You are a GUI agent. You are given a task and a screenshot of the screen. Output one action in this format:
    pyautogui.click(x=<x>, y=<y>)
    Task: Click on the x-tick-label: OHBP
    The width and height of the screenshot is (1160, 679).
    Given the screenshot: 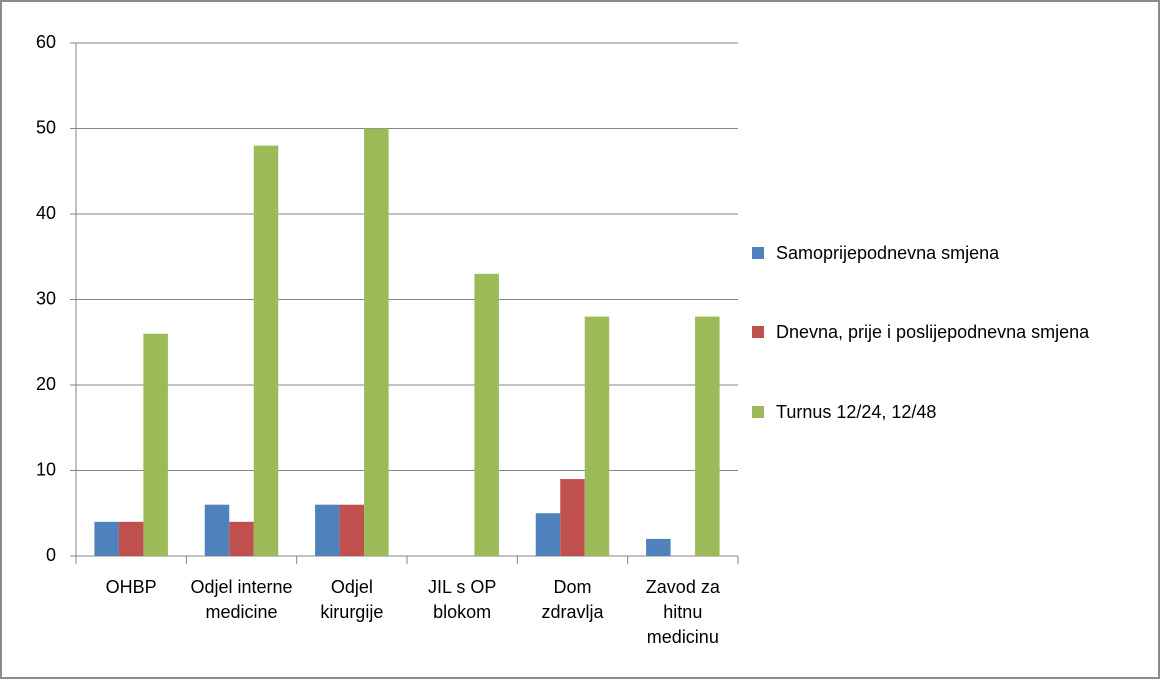 What is the action you would take?
    pyautogui.click(x=131, y=587)
    